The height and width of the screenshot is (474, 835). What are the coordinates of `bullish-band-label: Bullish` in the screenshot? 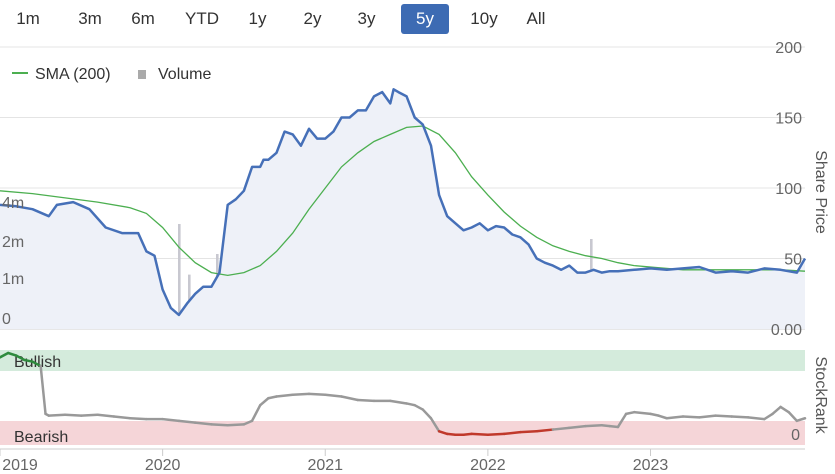 It's located at (37, 362).